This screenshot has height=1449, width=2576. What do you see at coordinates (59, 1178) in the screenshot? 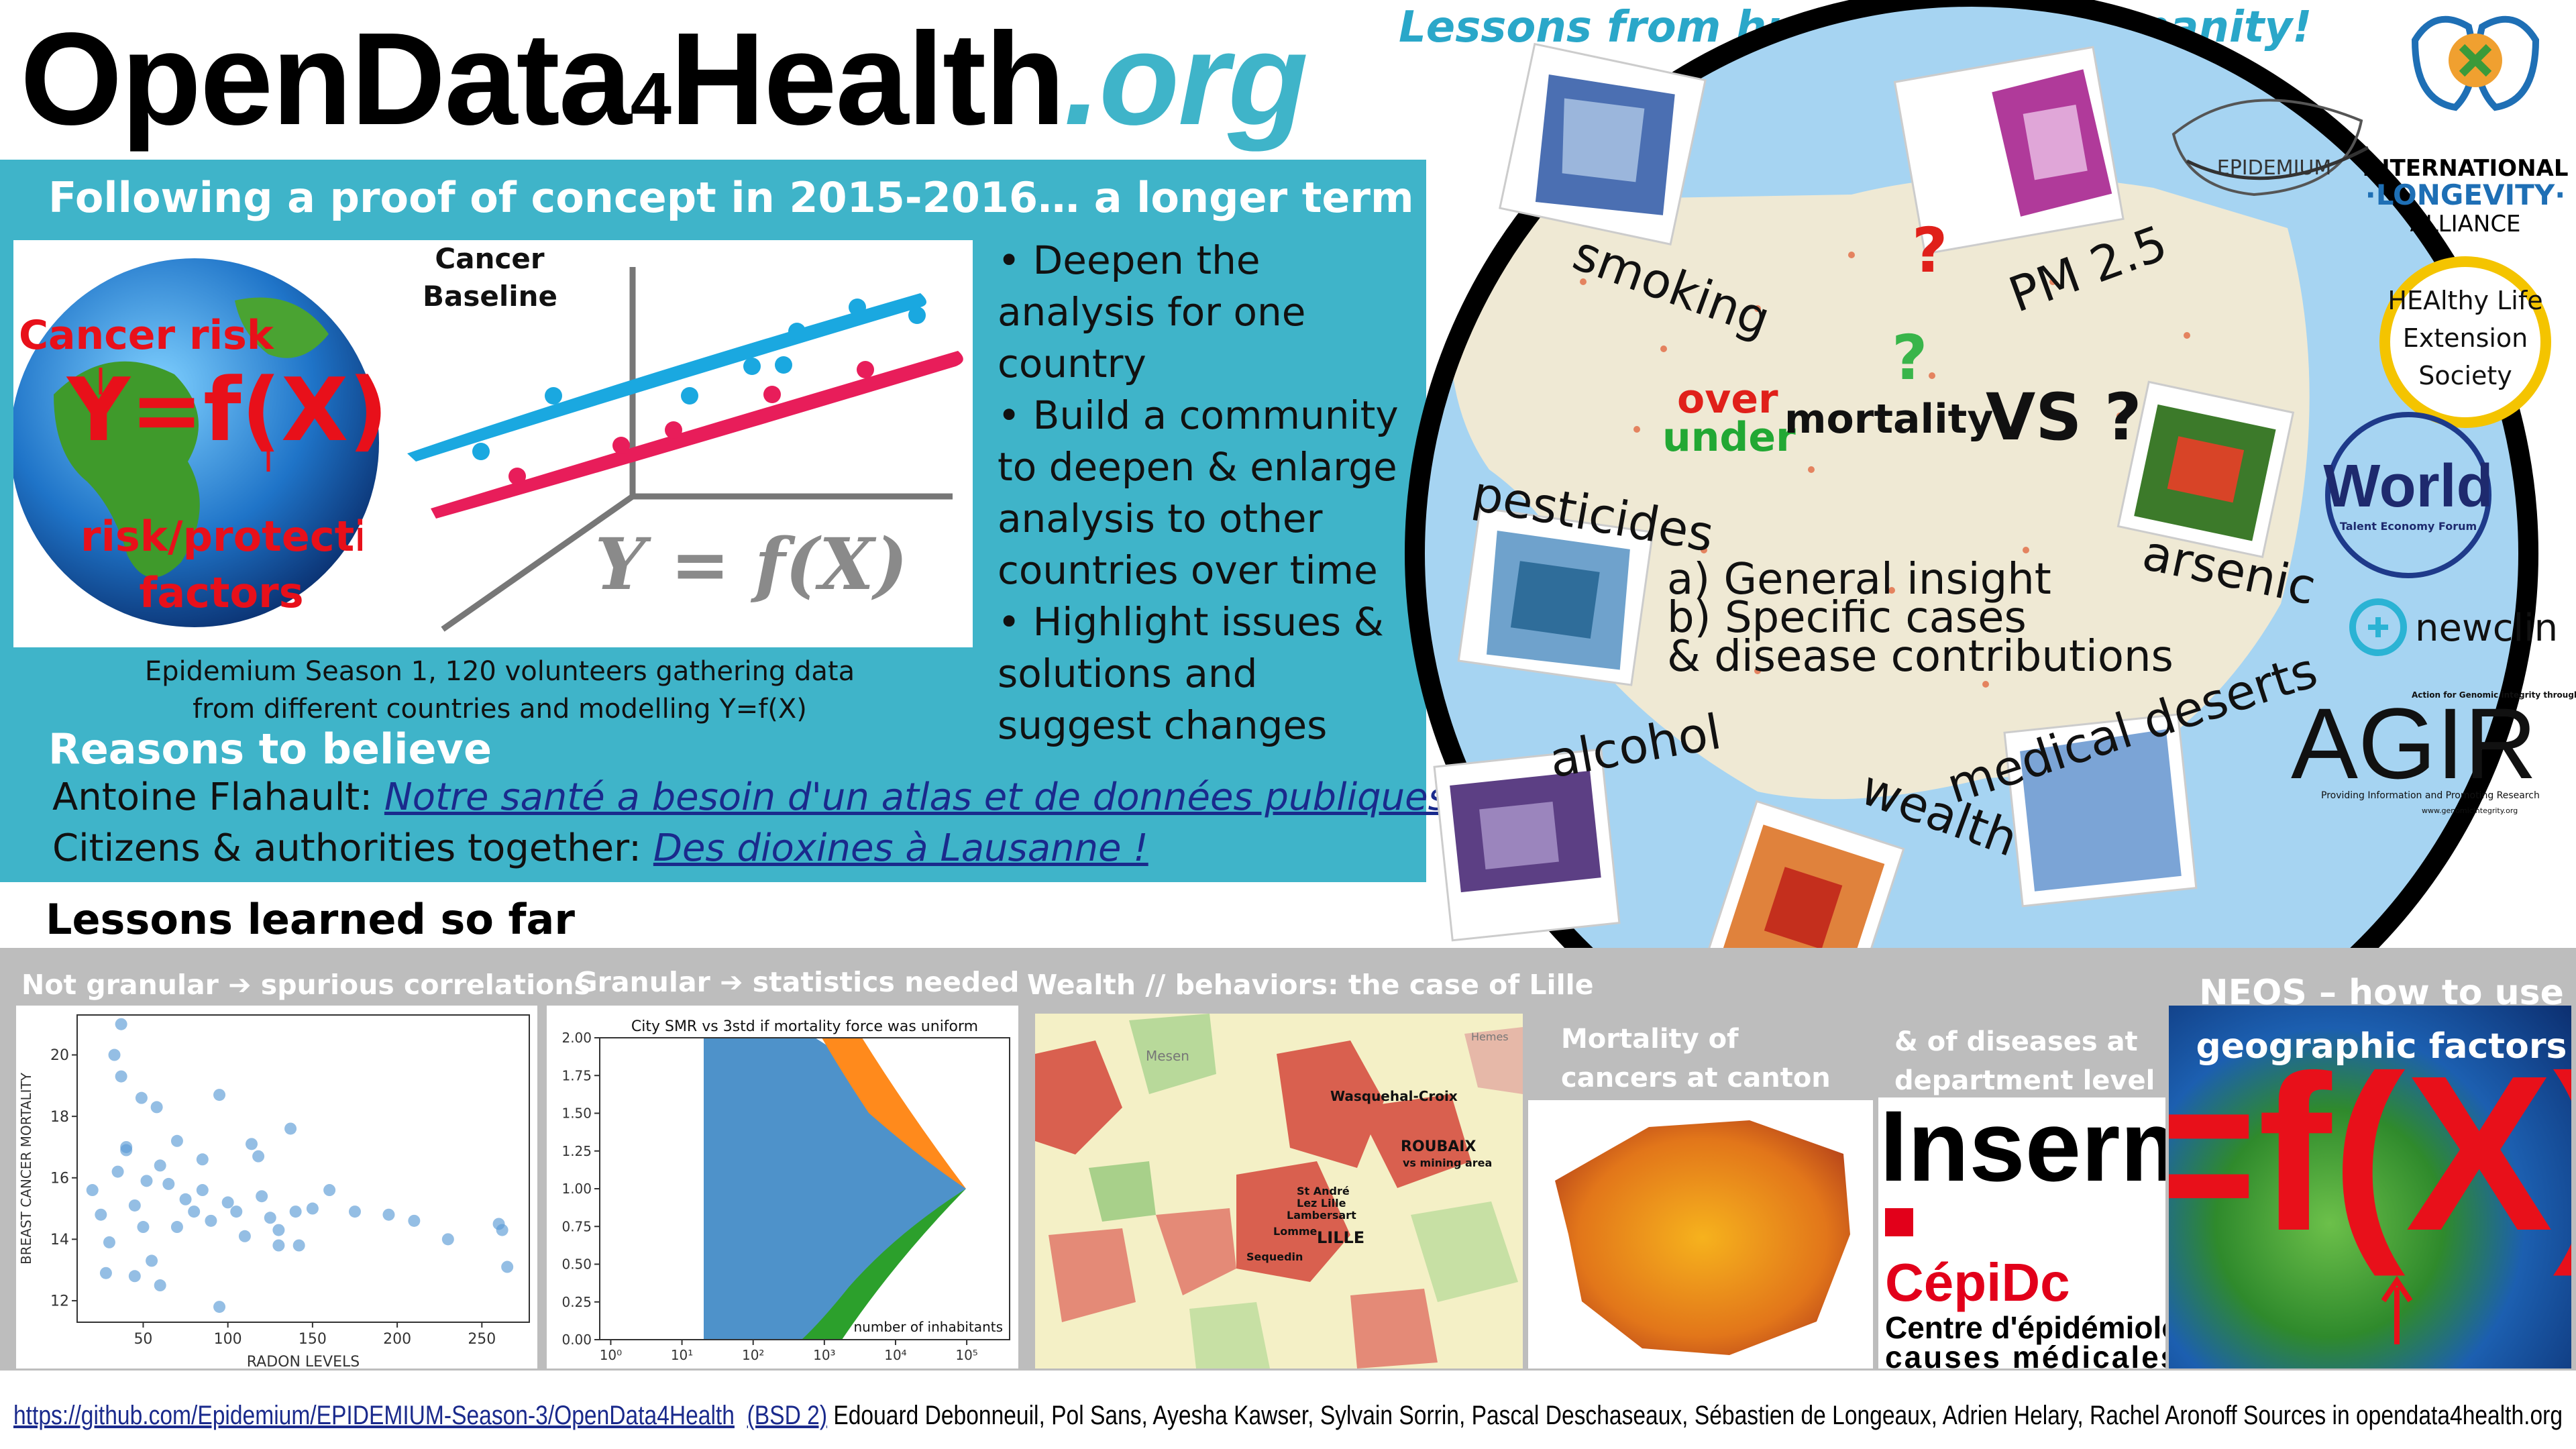
I see `y-tick-label: 16` at bounding box center [59, 1178].